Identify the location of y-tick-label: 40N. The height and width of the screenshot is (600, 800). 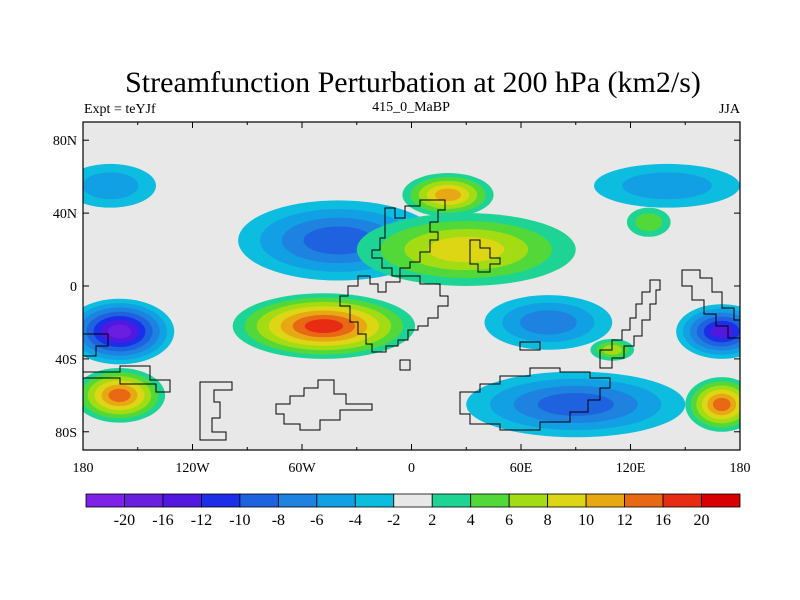
(65, 214).